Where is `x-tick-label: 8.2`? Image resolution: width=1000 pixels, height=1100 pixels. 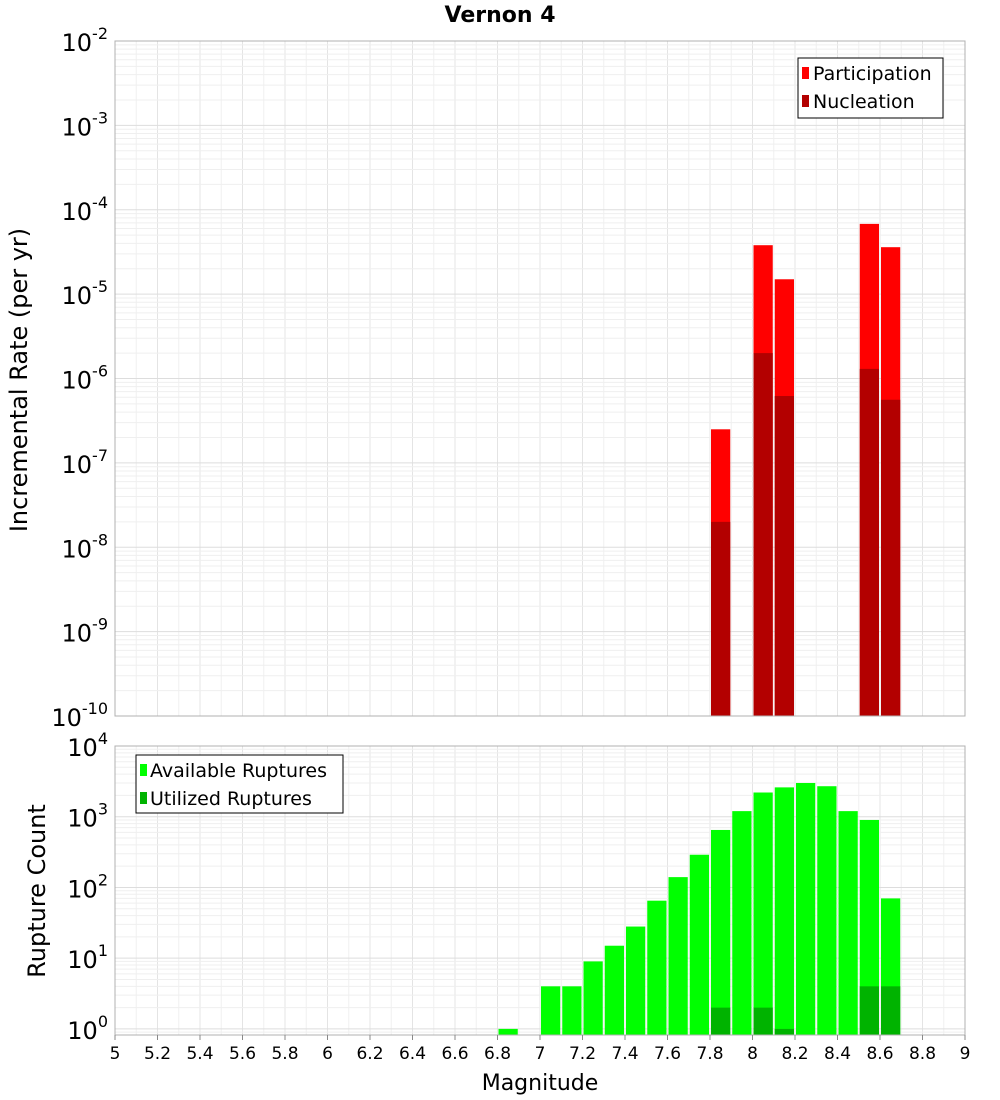
x-tick-label: 8.2 is located at coordinates (794, 1054).